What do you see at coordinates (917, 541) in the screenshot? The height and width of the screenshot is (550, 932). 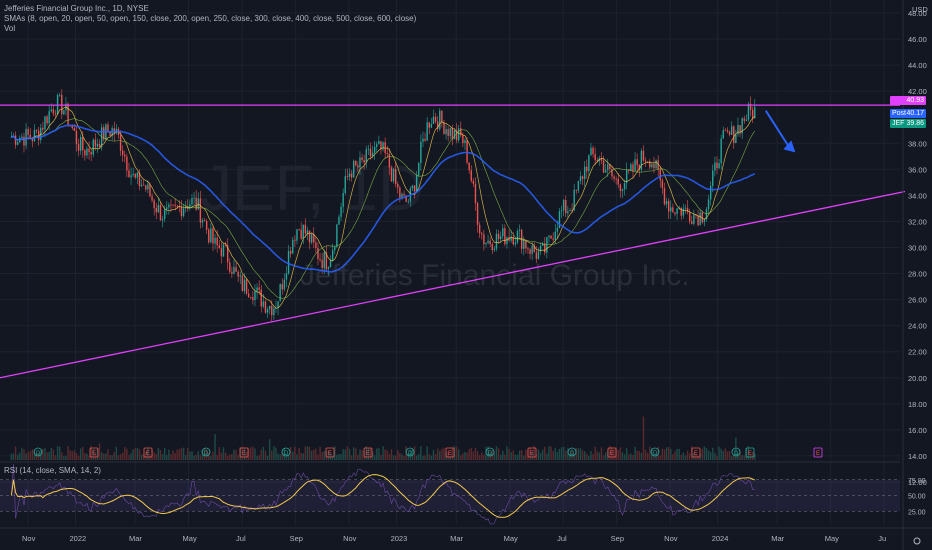 I see `settings-gear-icon` at bounding box center [917, 541].